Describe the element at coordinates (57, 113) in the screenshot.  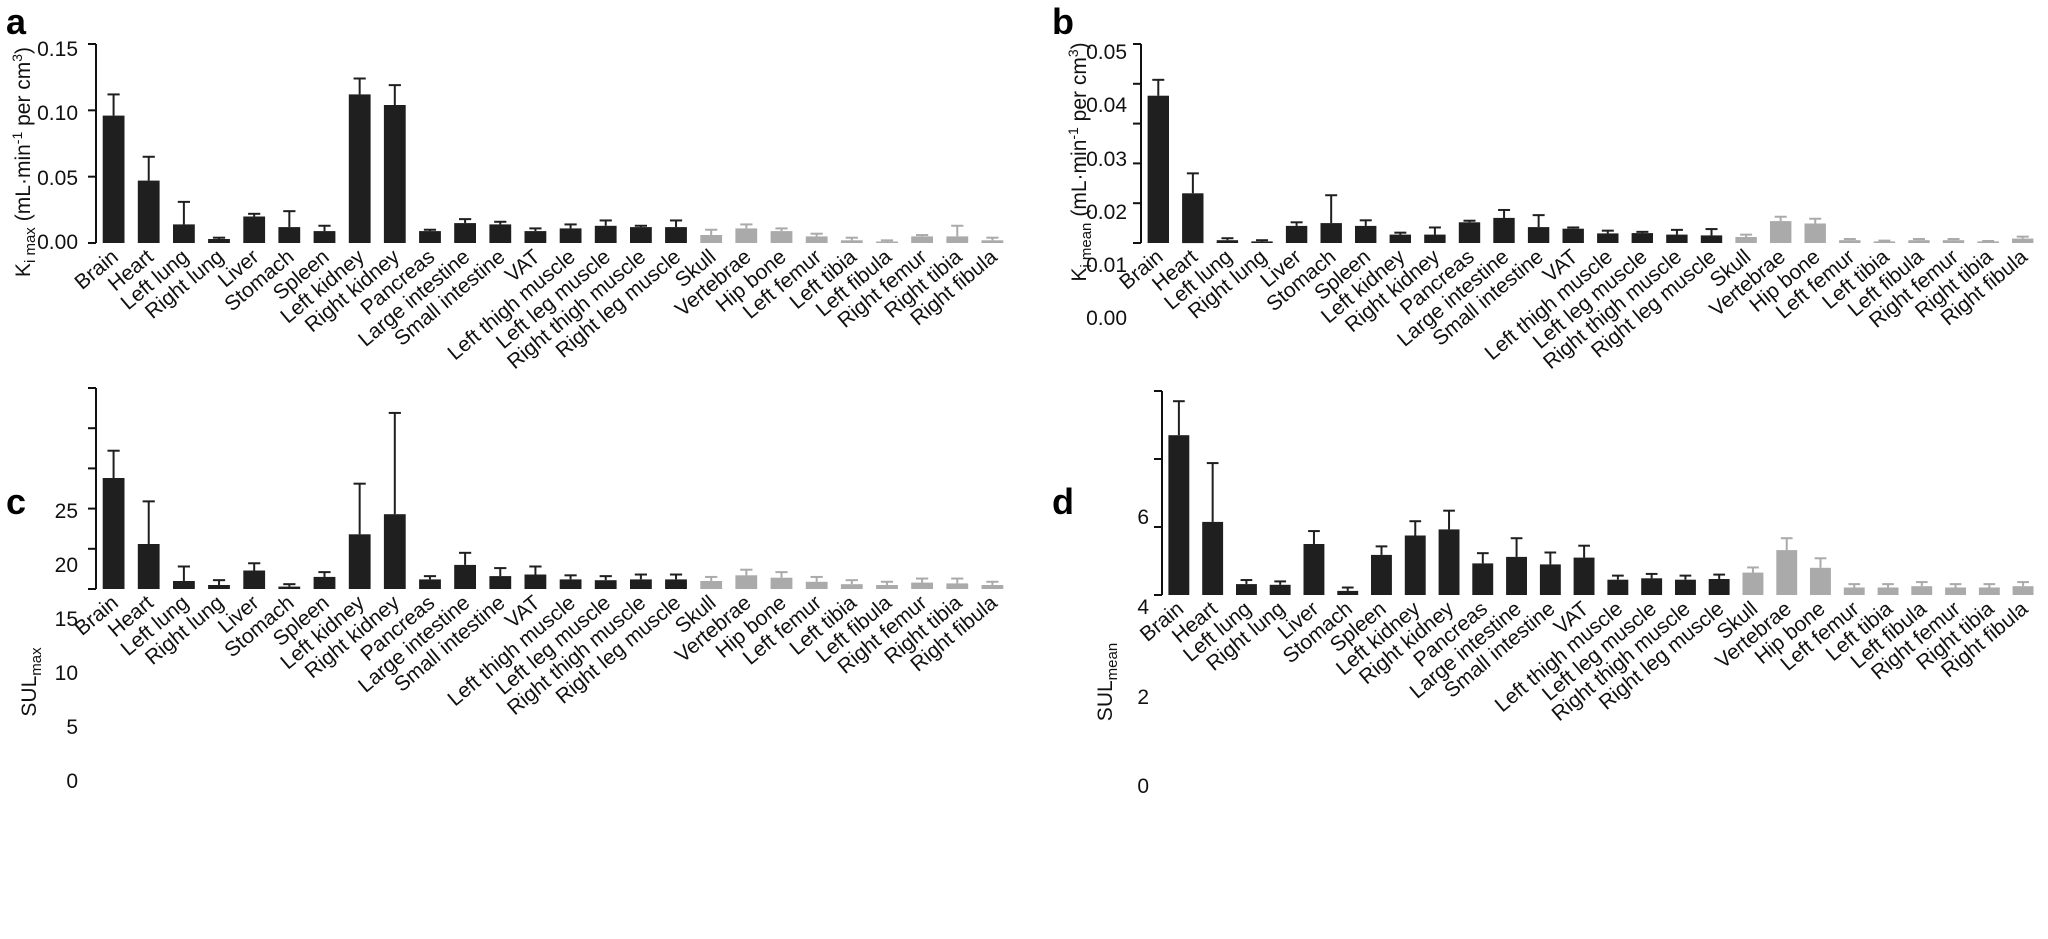
I see `y-tick-label: 0.10` at that location.